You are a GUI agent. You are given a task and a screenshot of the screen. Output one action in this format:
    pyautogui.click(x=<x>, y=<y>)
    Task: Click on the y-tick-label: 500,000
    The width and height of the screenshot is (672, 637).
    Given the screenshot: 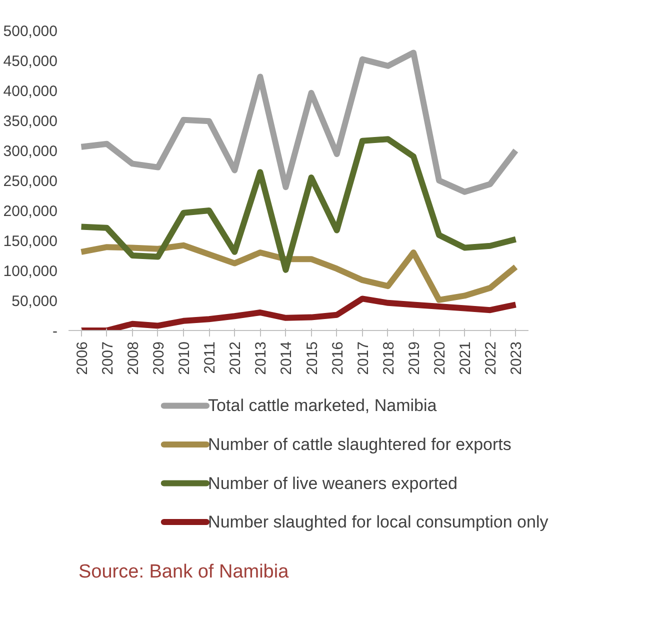 What is the action you would take?
    pyautogui.click(x=30, y=31)
    